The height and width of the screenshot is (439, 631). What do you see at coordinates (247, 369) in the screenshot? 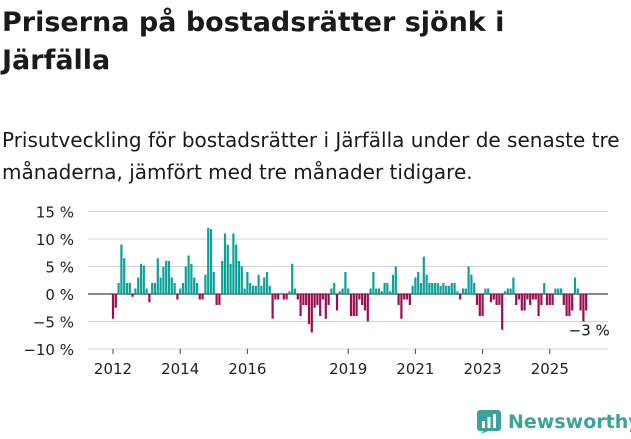
I see `x-tick-label: 2016` at bounding box center [247, 369].